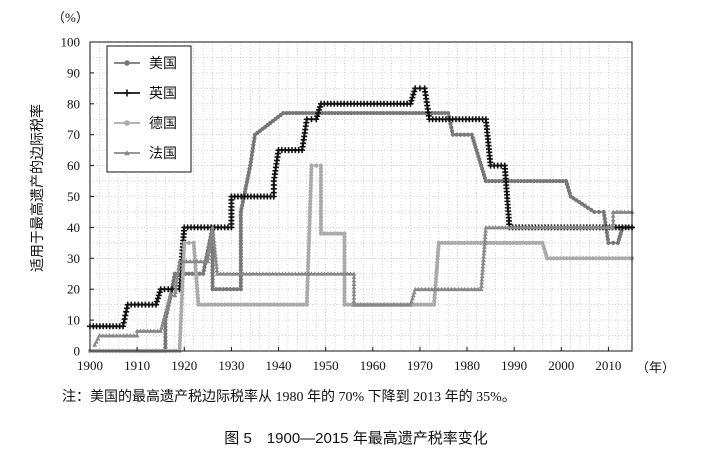 This screenshot has height=456, width=712. Describe the element at coordinates (73, 320) in the screenshot. I see `y-tick-label: 10` at that location.